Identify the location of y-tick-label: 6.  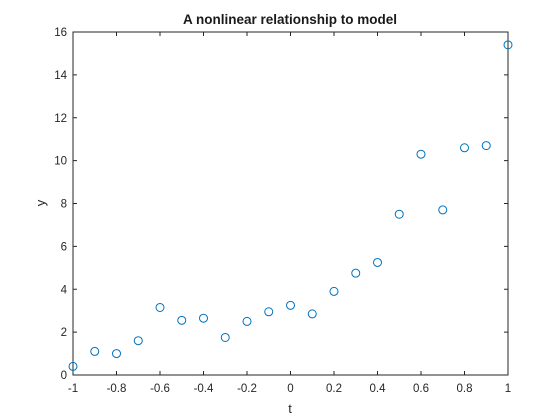
(64, 247).